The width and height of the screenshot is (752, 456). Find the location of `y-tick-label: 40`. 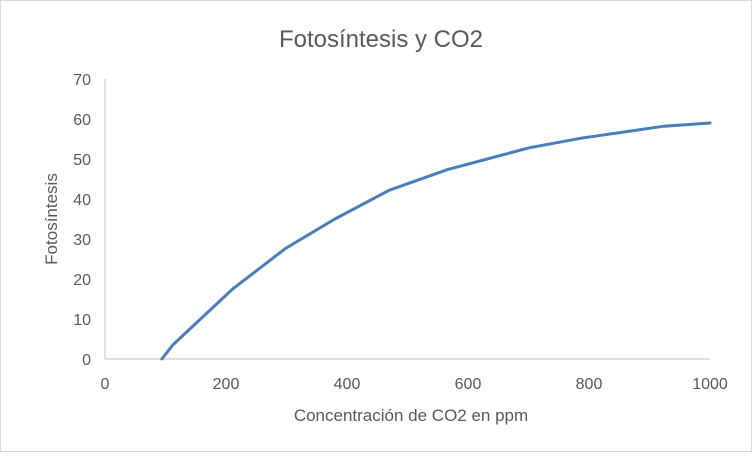

y-tick-label: 40 is located at coordinates (82, 200).